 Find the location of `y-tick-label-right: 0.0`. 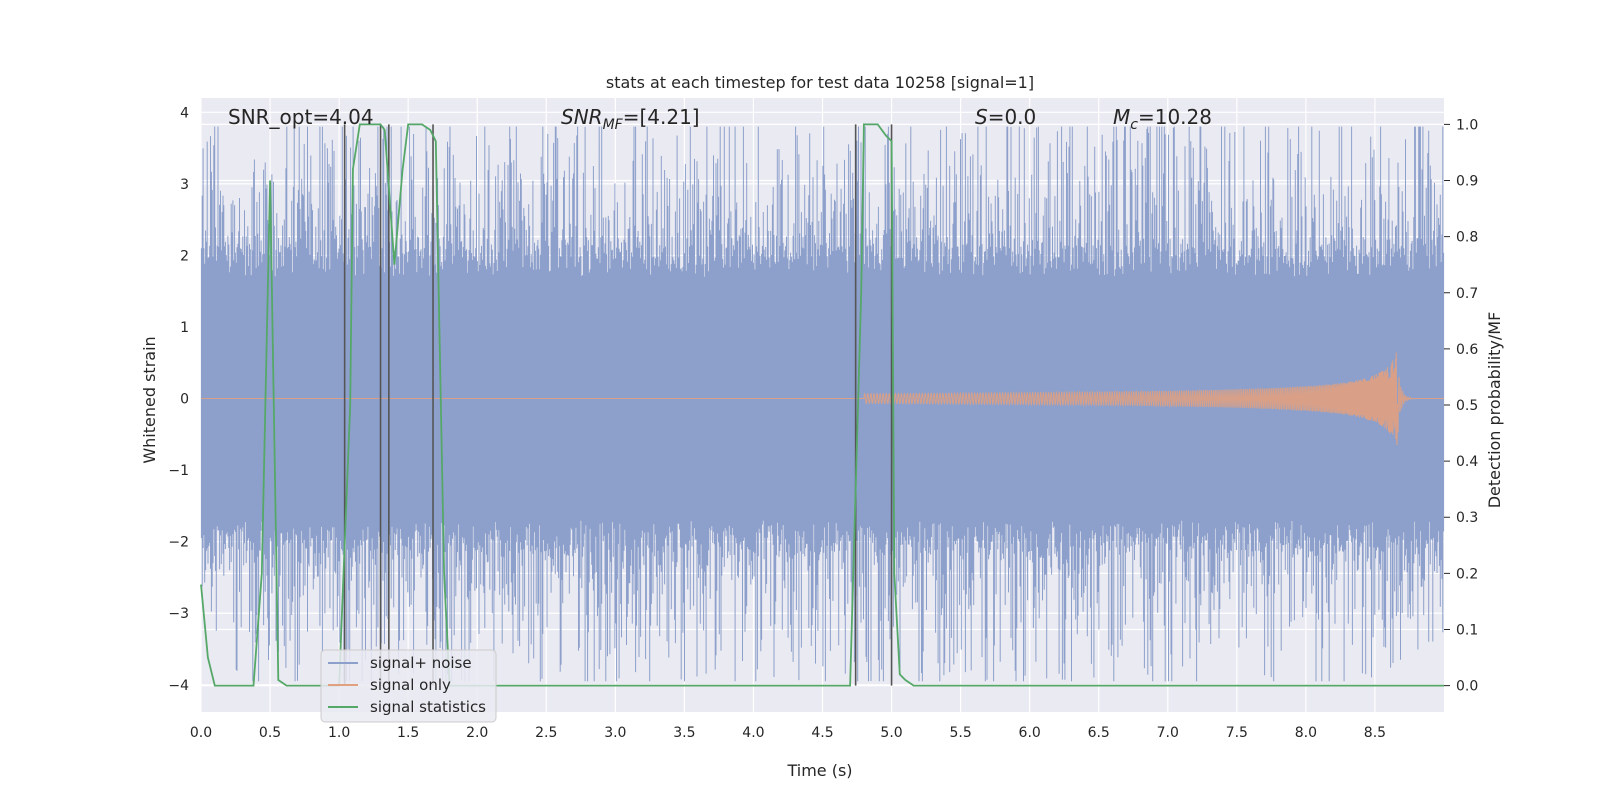

y-tick-label-right: 0.0 is located at coordinates (1467, 687).